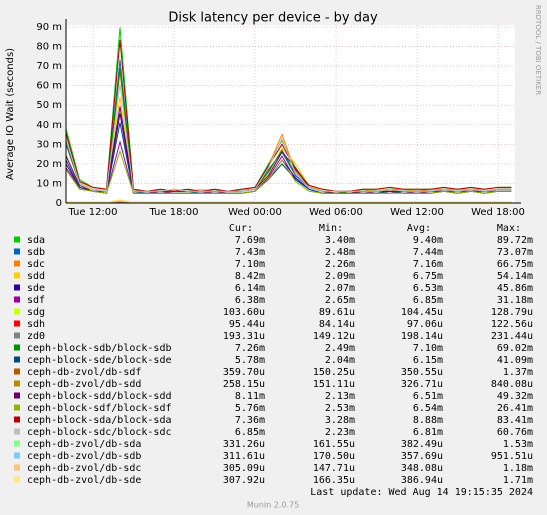 This screenshot has width=547, height=515. Describe the element at coordinates (36, 288) in the screenshot. I see `legend-label: sde` at that location.